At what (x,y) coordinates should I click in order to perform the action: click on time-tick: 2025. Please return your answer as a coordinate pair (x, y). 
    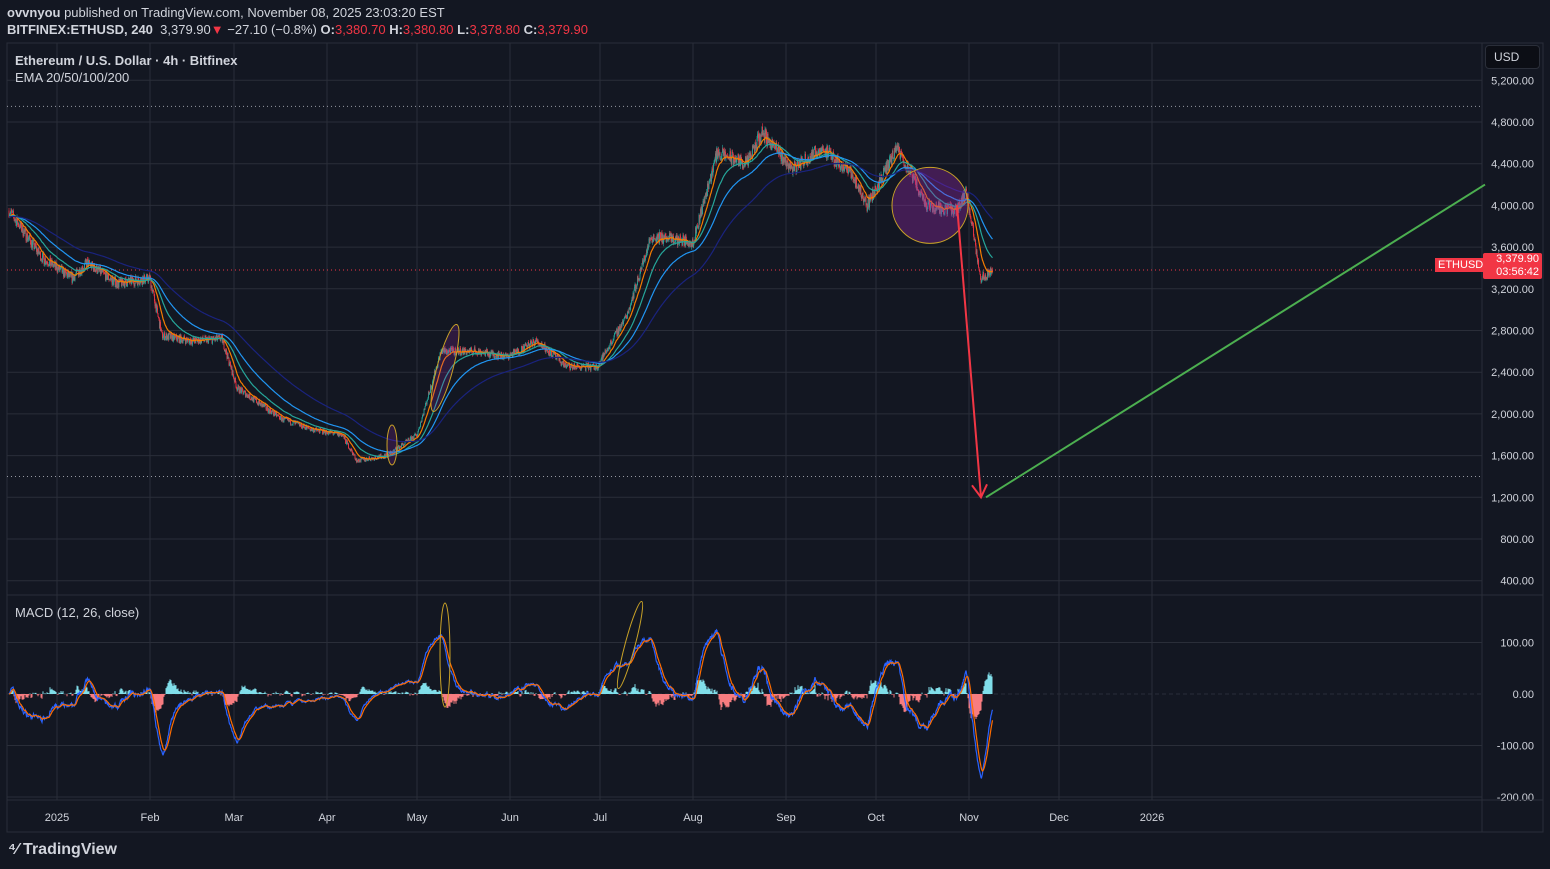
    Looking at the image, I should click on (57, 818).